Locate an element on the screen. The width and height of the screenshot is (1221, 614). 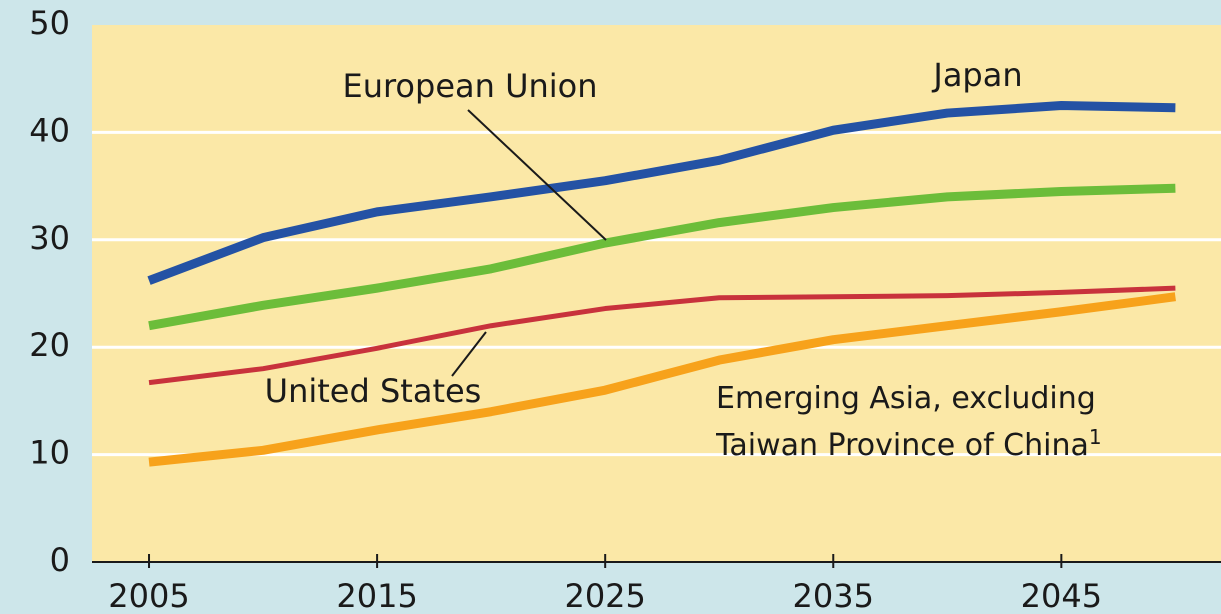
y-tick-label: 40 is located at coordinates (49, 130).